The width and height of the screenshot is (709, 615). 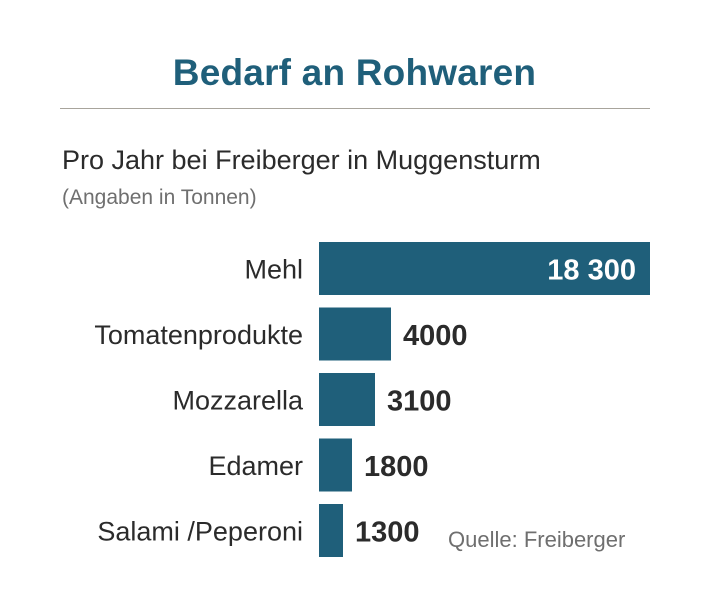 What do you see at coordinates (537, 539) in the screenshot?
I see `source-note: Quelle: Freiberger` at bounding box center [537, 539].